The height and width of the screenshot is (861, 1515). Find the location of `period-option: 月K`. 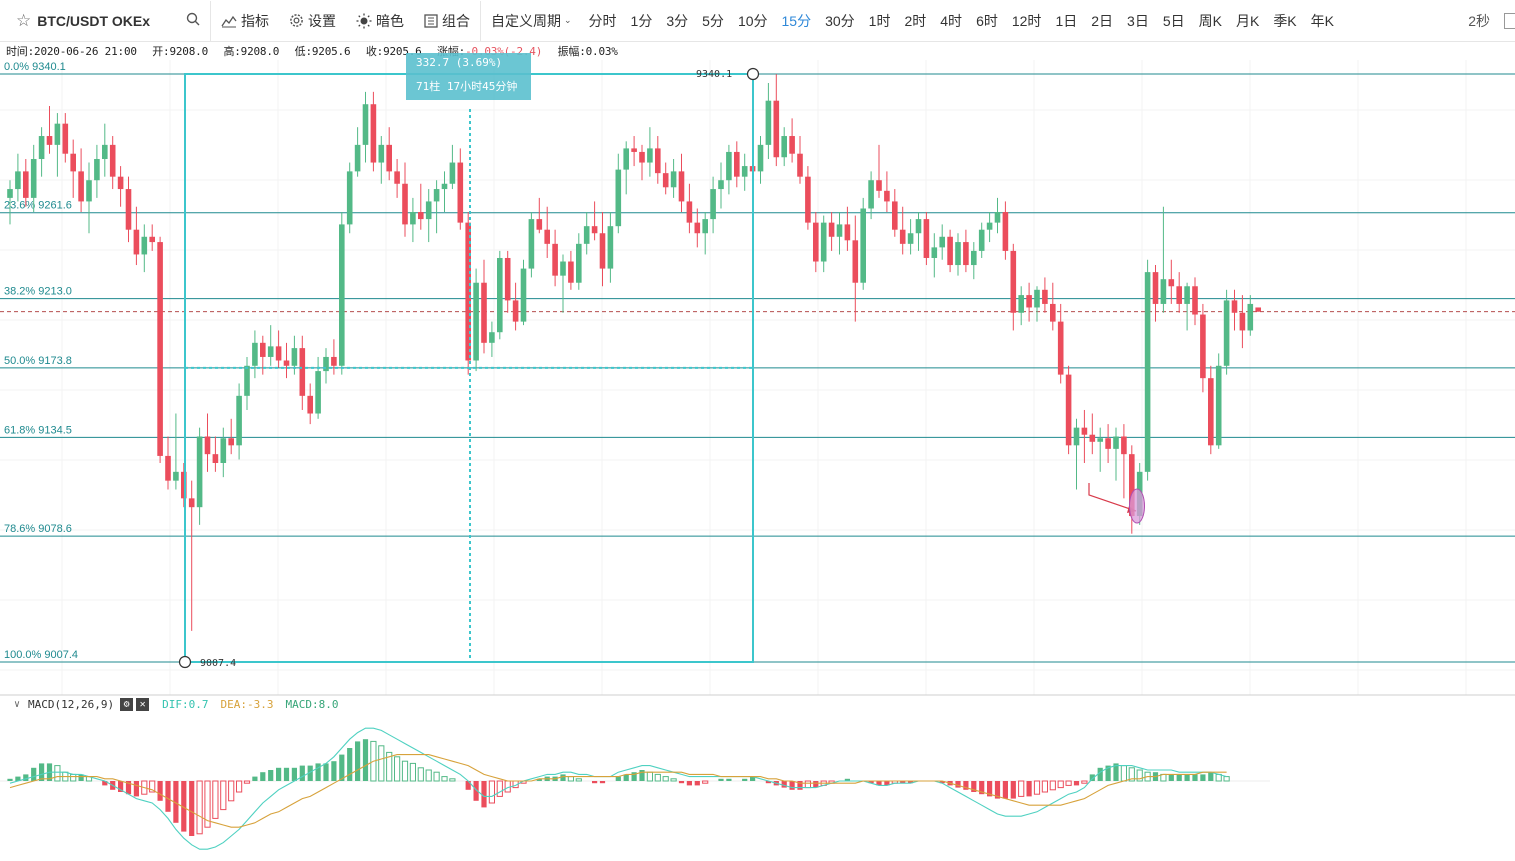

period-option: 月K is located at coordinates (1247, 20).